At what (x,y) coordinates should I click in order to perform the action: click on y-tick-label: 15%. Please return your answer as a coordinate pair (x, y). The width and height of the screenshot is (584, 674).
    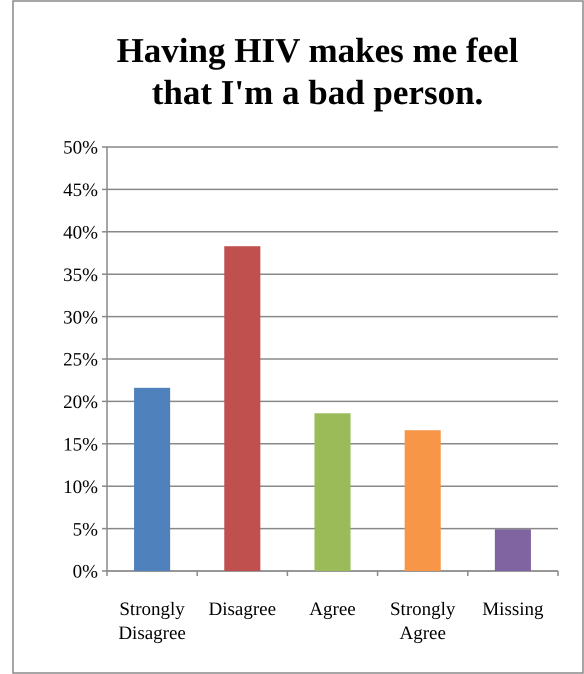
    Looking at the image, I should click on (80, 445).